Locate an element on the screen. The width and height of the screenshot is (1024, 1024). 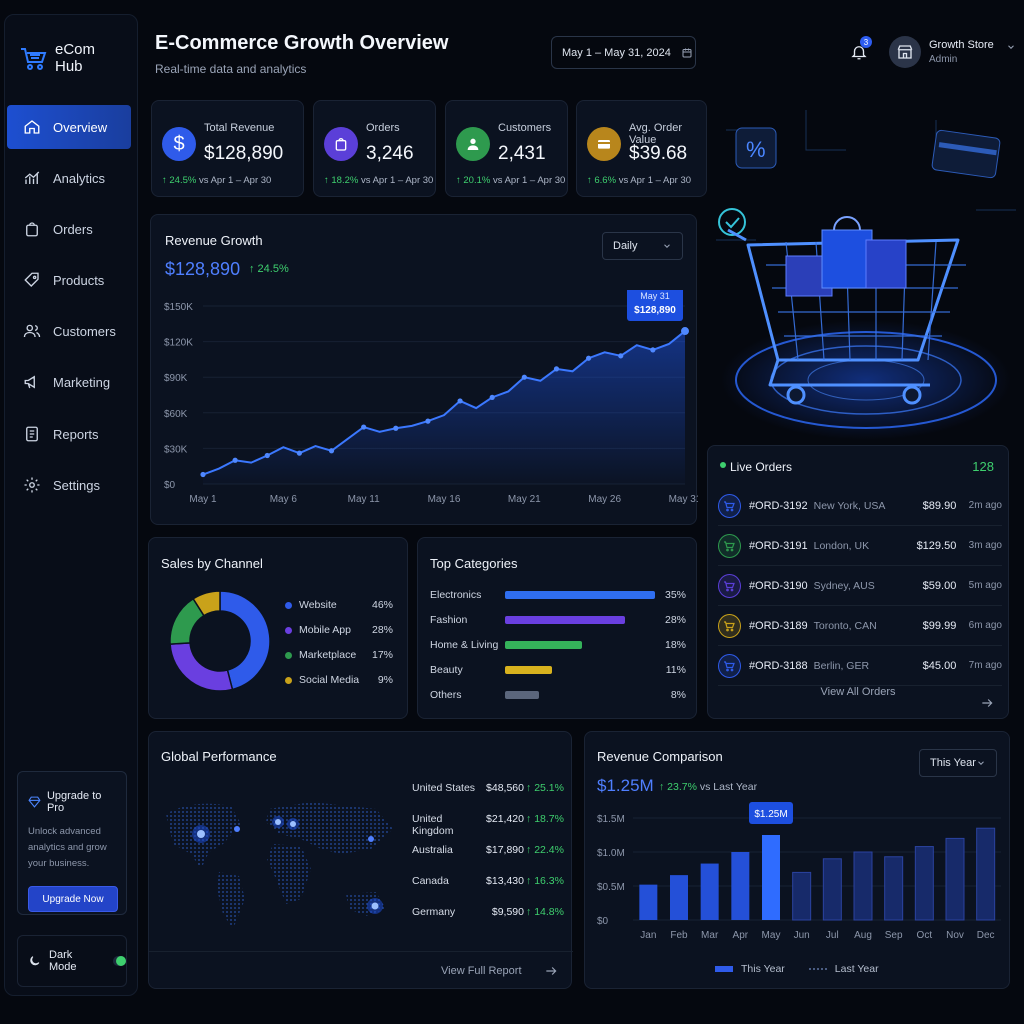
bell-icon is located at coordinates (859, 52).